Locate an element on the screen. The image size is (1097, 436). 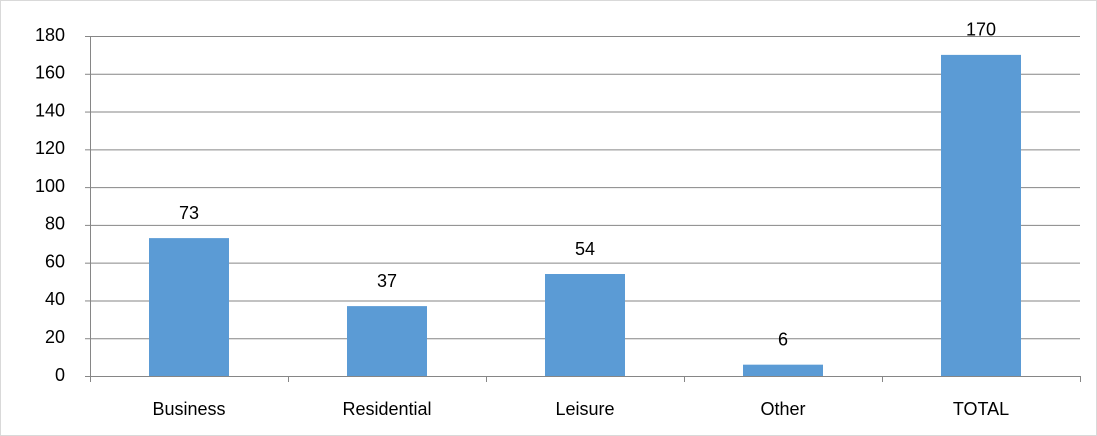
y-tick-label: 140 is located at coordinates (50, 110).